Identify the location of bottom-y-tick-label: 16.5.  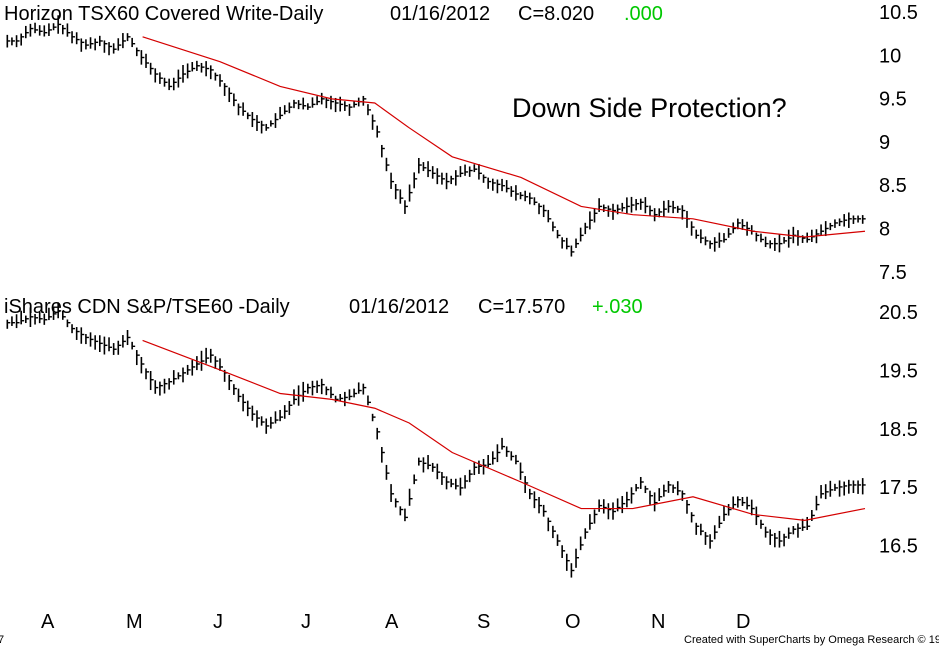
(898, 547).